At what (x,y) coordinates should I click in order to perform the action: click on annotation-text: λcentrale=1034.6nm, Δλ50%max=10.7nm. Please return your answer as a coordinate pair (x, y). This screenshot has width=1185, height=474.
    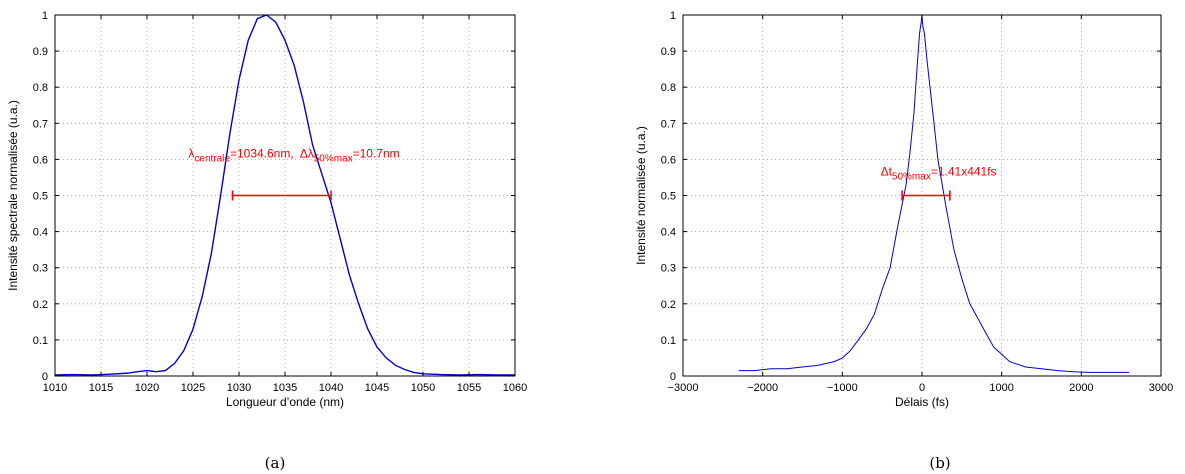
    Looking at the image, I should click on (293, 156).